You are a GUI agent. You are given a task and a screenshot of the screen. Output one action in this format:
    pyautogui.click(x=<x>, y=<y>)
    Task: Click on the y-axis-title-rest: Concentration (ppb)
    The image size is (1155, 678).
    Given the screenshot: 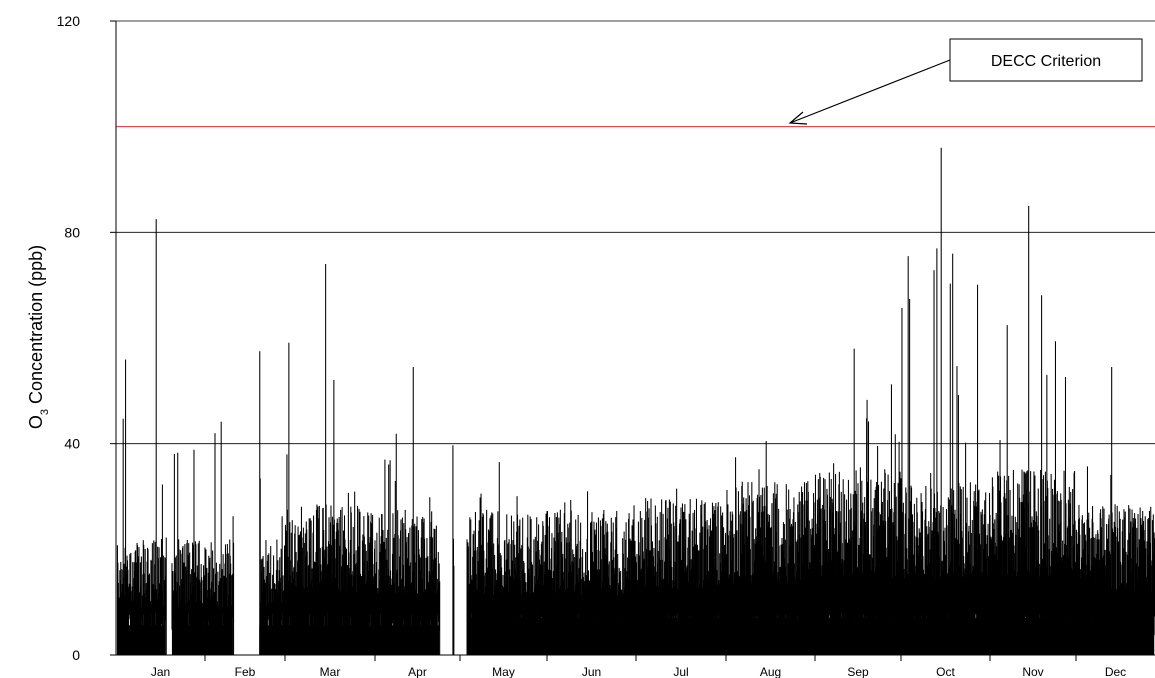 What is the action you would take?
    pyautogui.click(x=36, y=327)
    